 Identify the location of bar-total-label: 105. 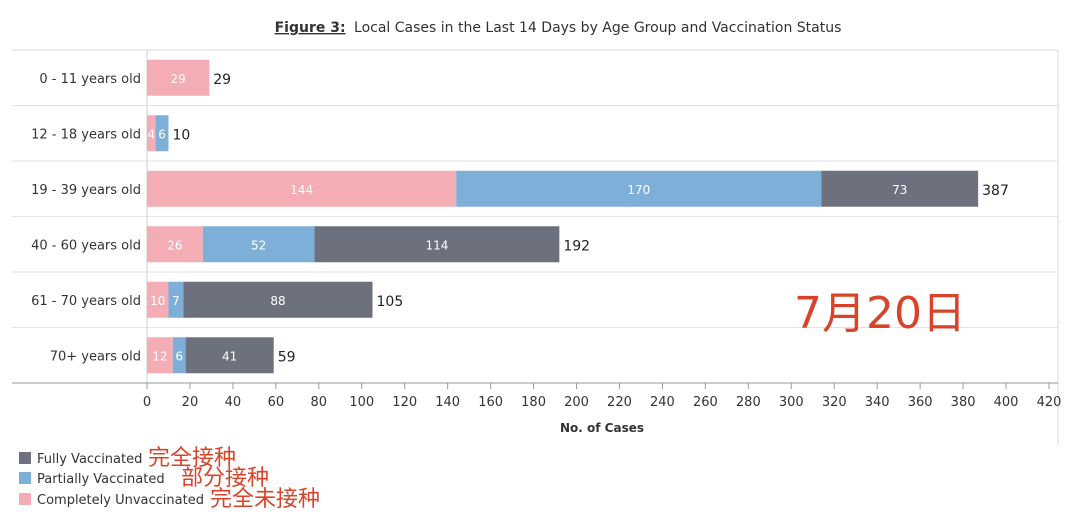
(390, 302).